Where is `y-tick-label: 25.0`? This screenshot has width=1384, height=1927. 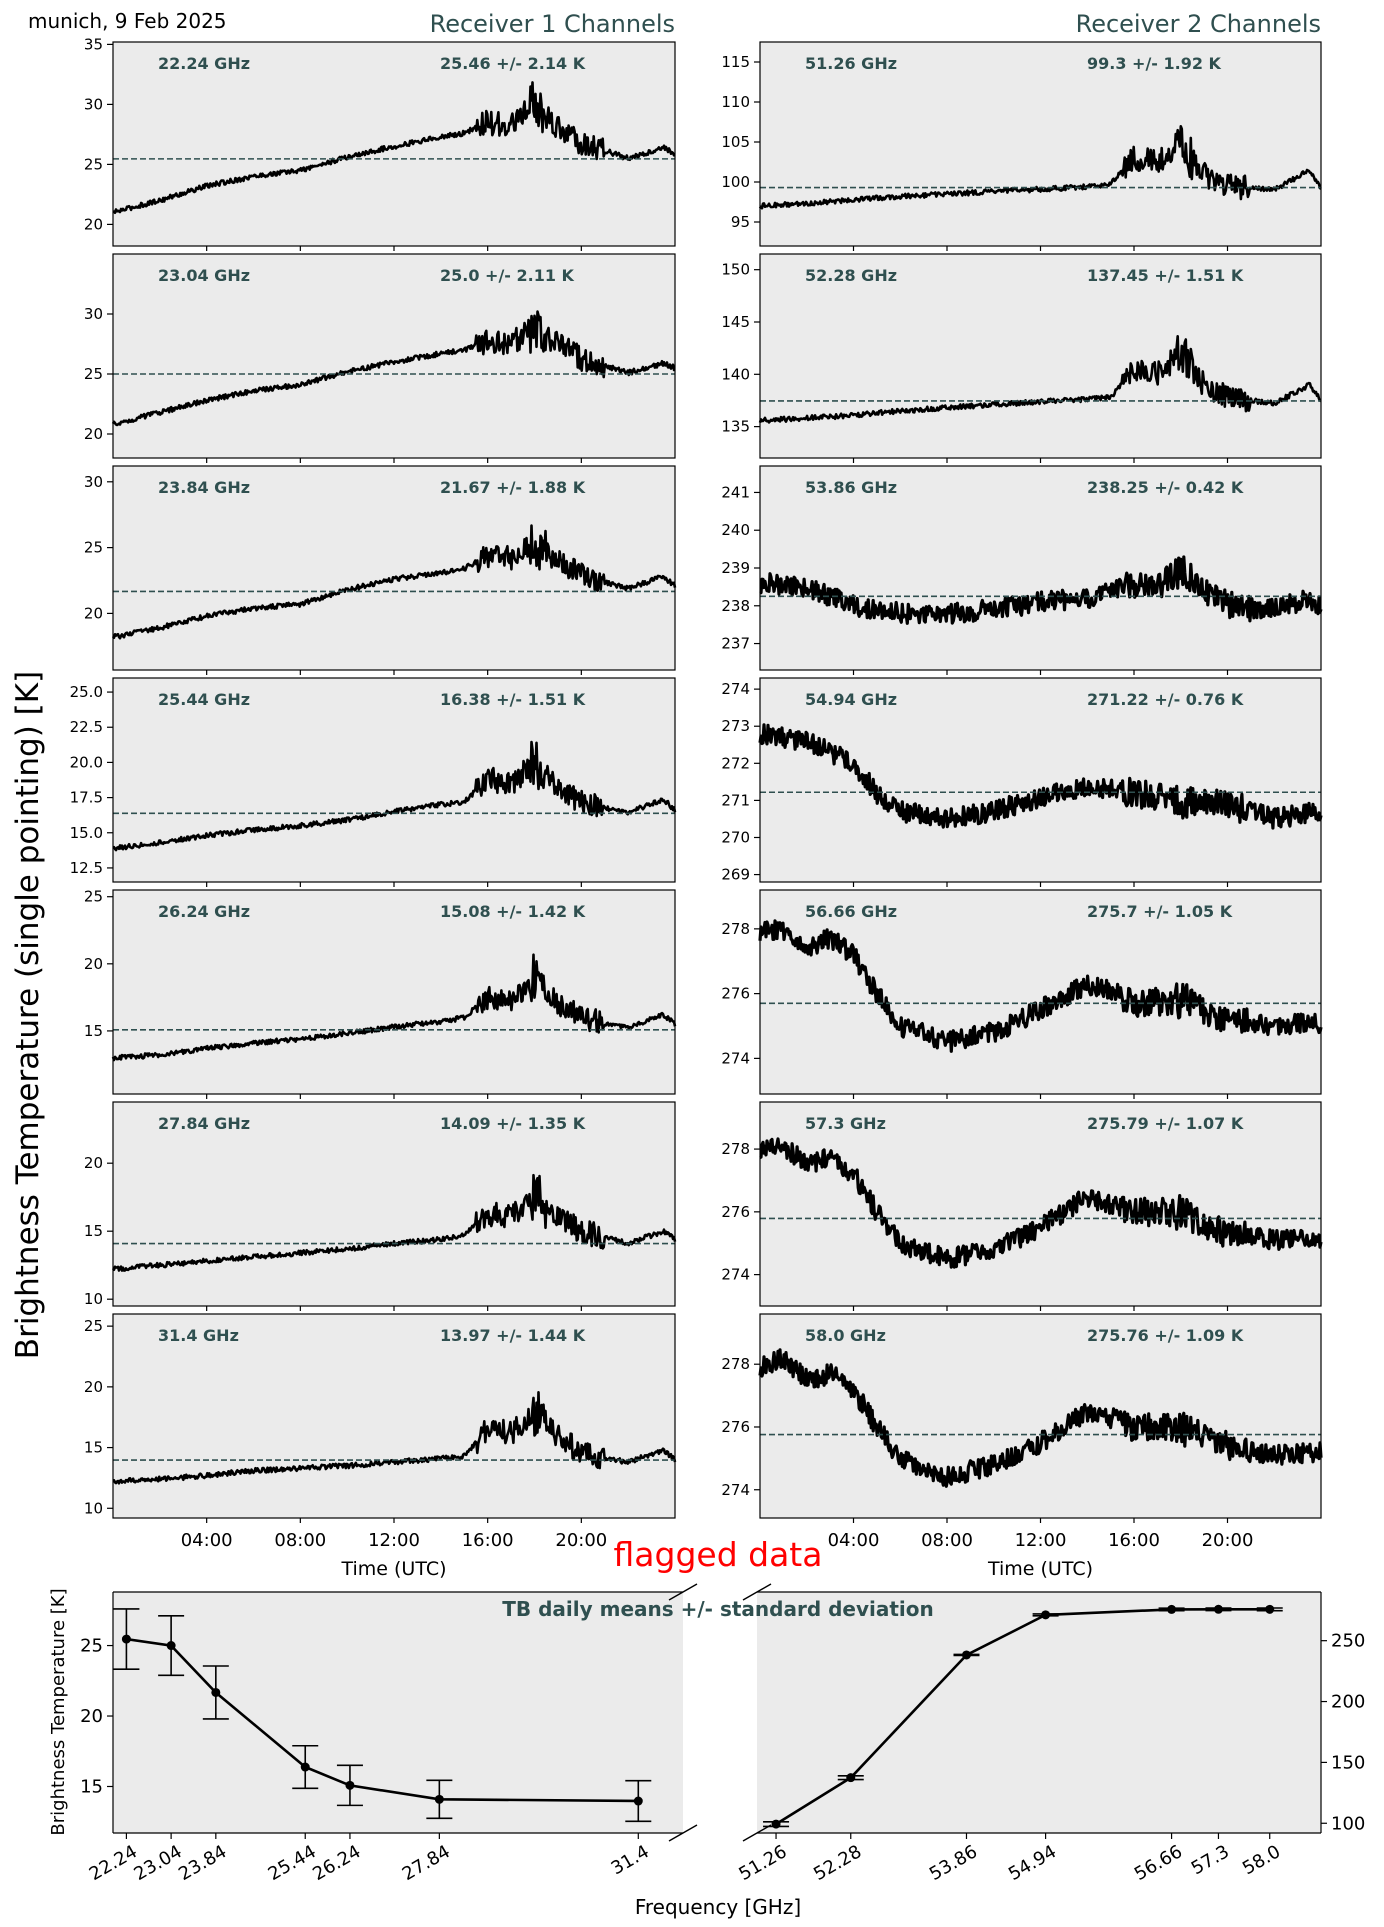
y-tick-label: 25.0 is located at coordinates (86, 692).